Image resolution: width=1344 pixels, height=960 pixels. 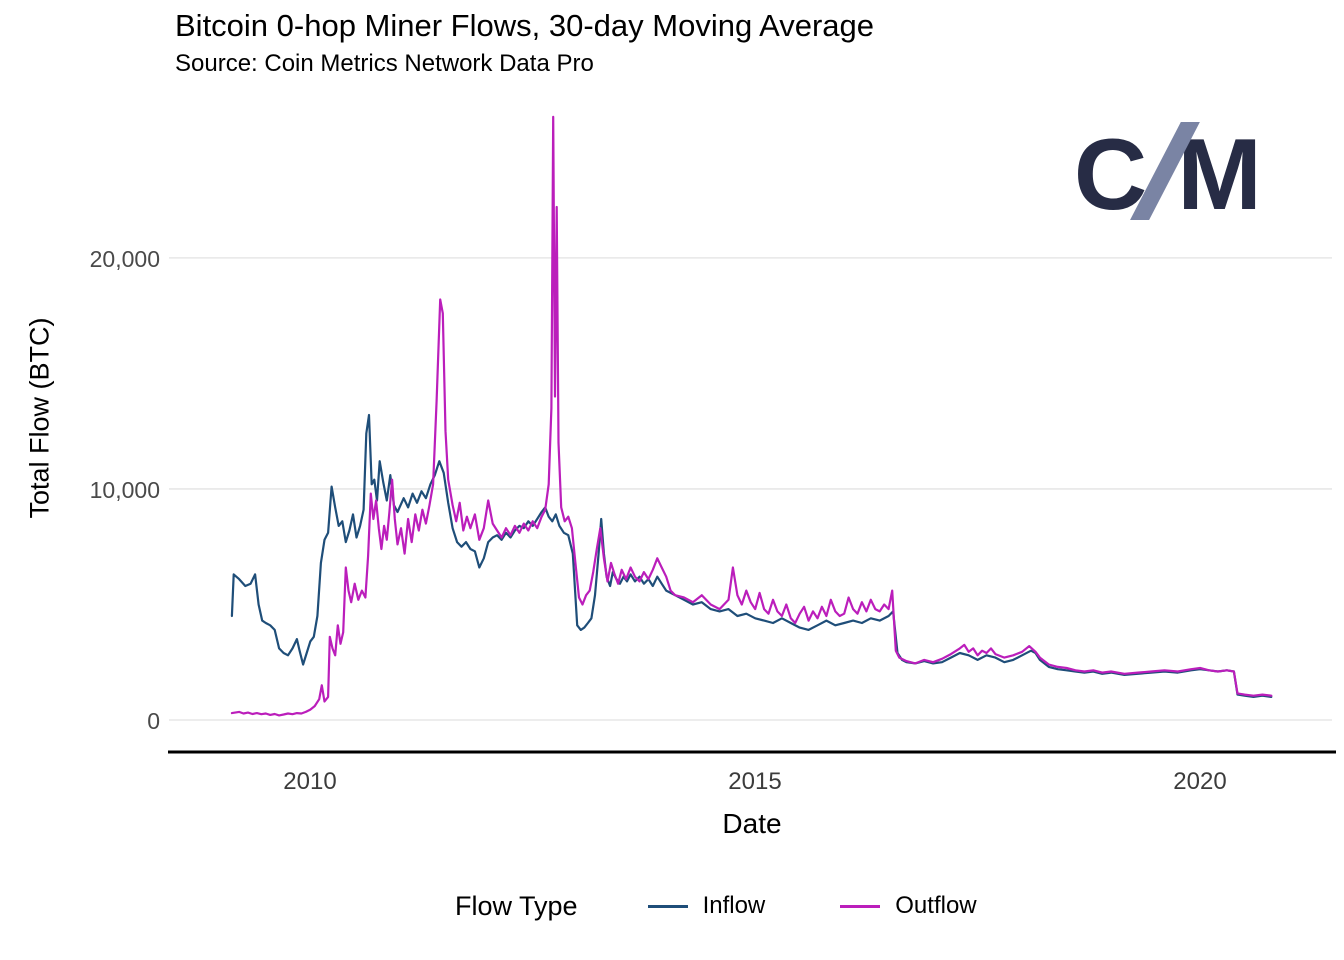 I want to click on legend-item-inflow: Inflow, so click(x=706, y=906).